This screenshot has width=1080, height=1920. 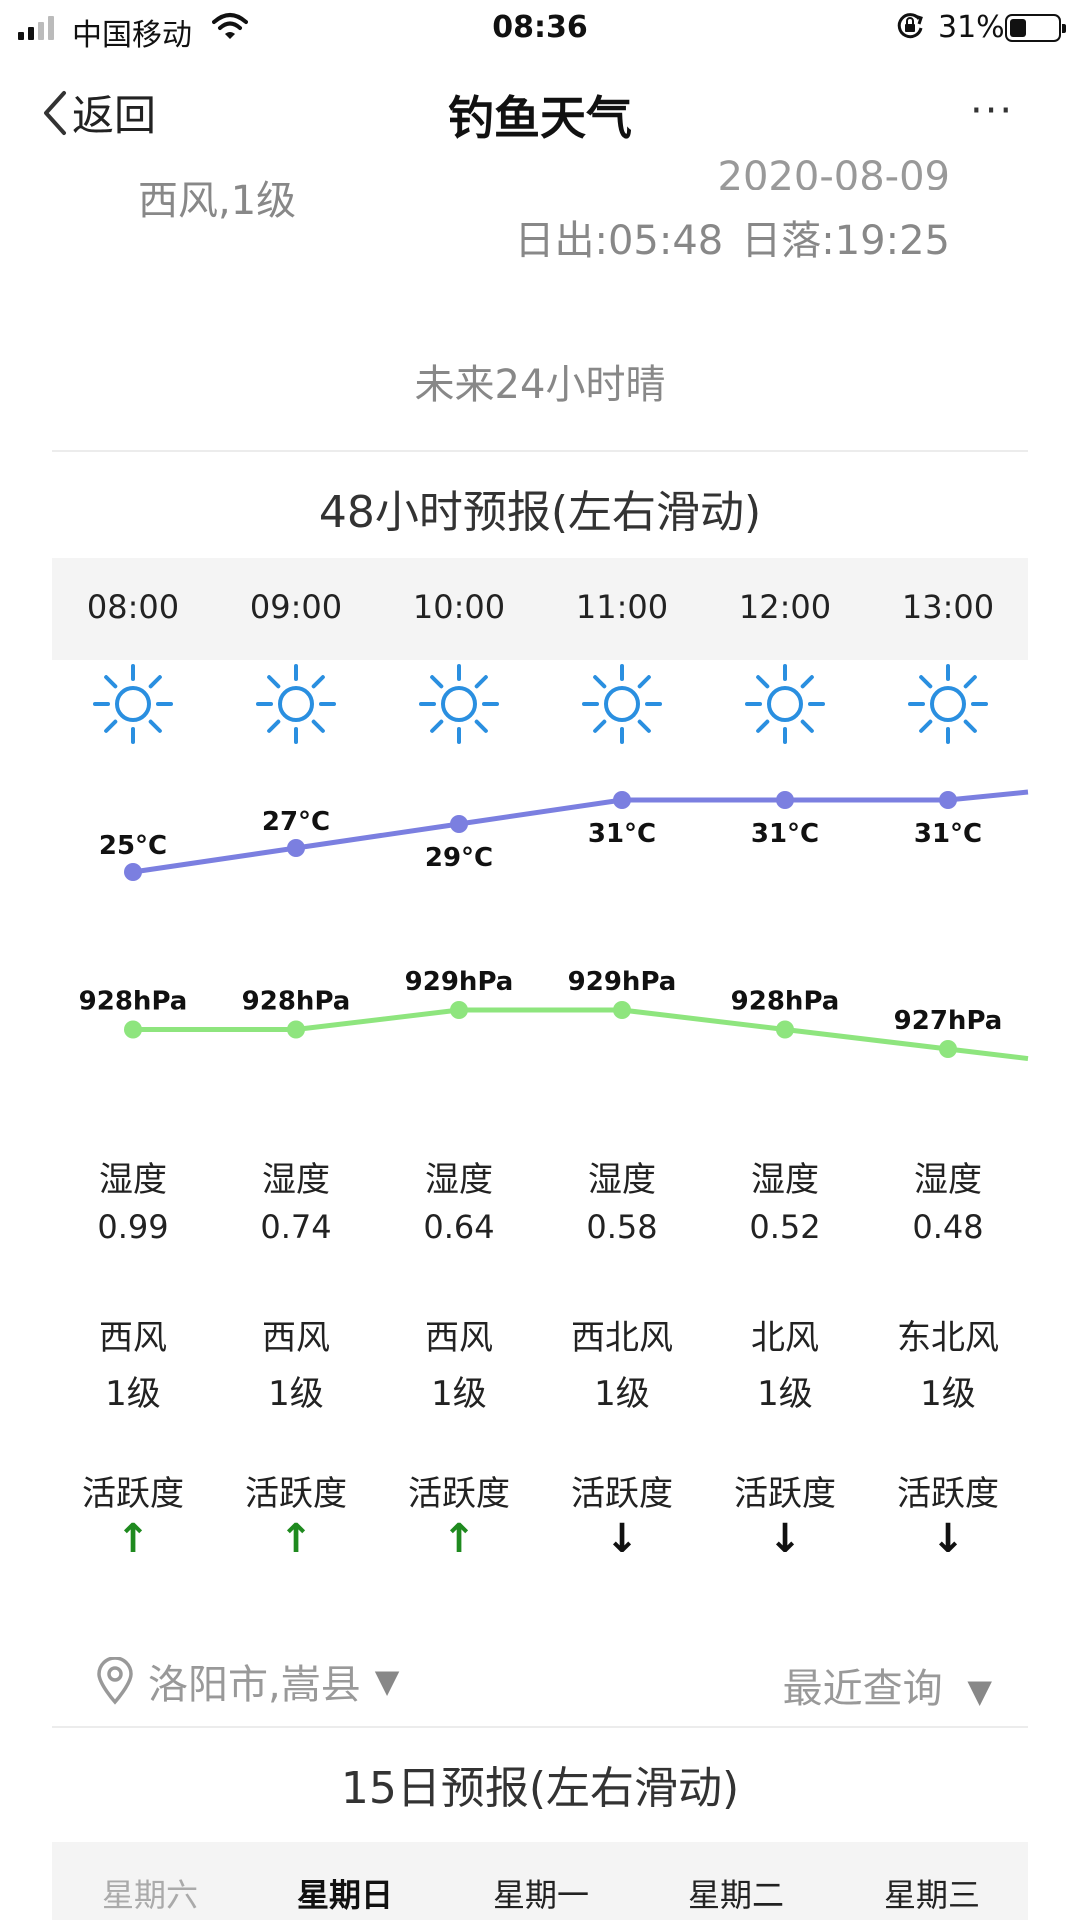 What do you see at coordinates (540, 609) in the screenshot?
I see `hours-header-bar` at bounding box center [540, 609].